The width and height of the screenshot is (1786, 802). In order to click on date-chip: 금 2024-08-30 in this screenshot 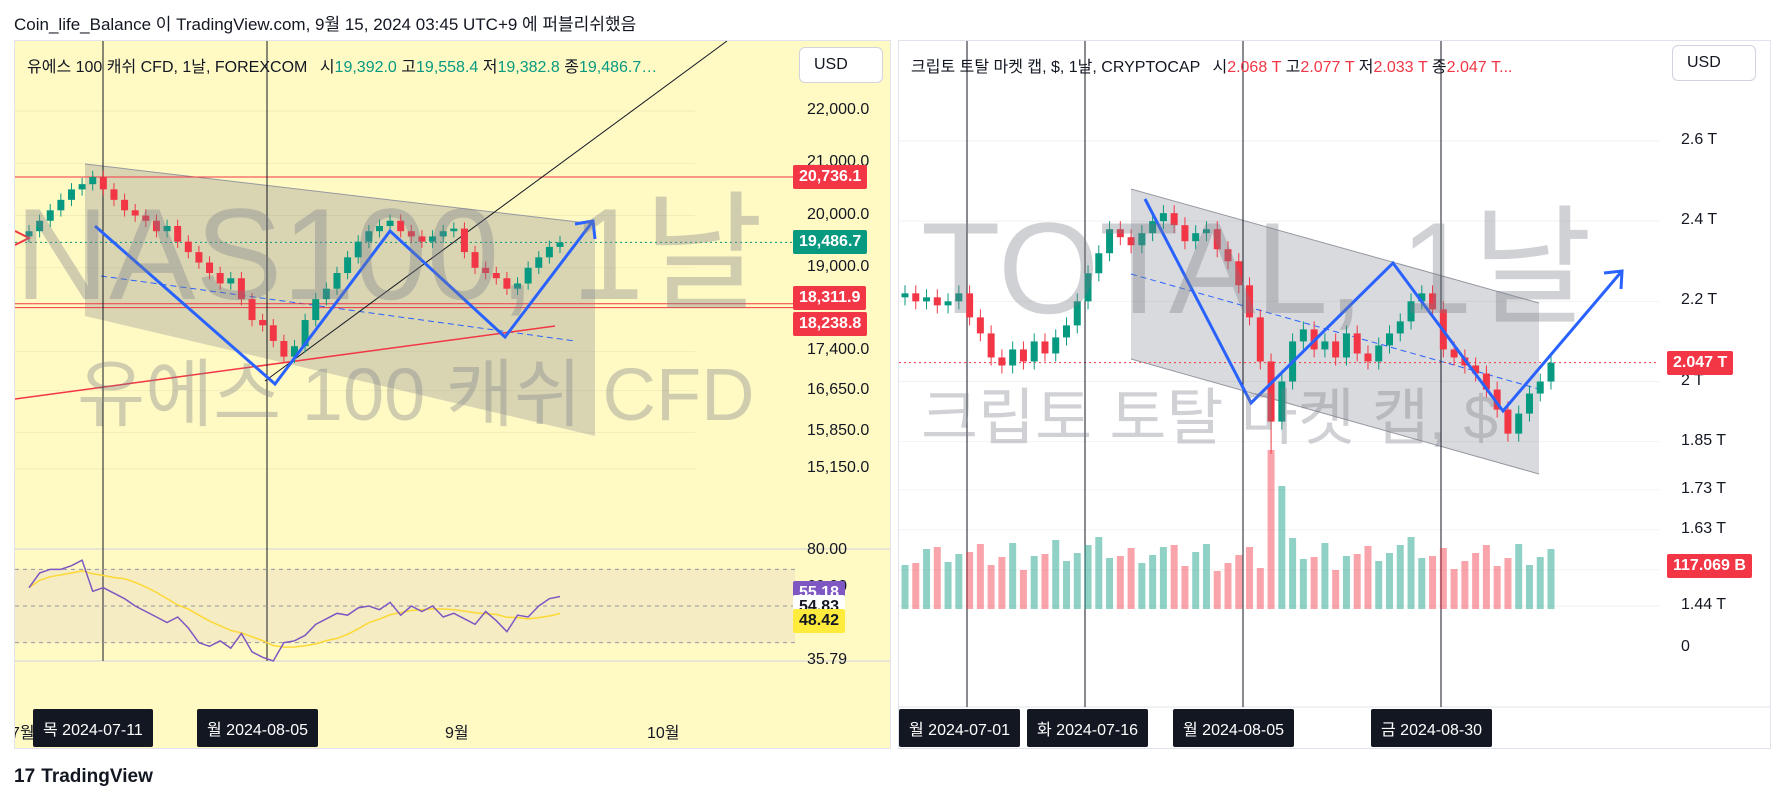, I will do `click(1432, 728)`.